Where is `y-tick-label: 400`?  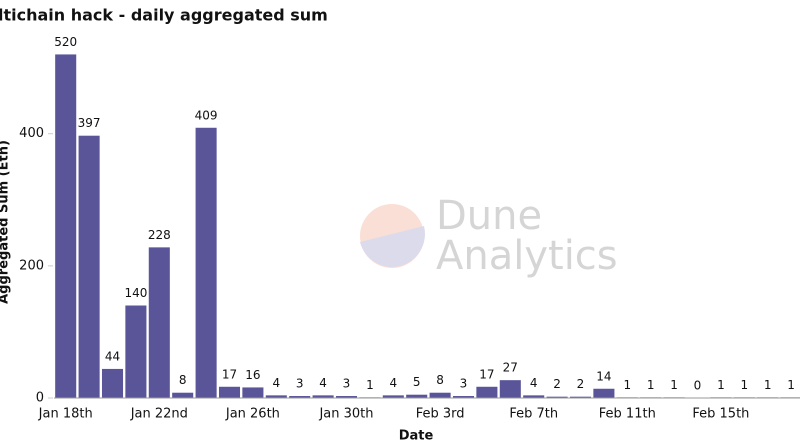 y-tick-label: 400 is located at coordinates (31, 133).